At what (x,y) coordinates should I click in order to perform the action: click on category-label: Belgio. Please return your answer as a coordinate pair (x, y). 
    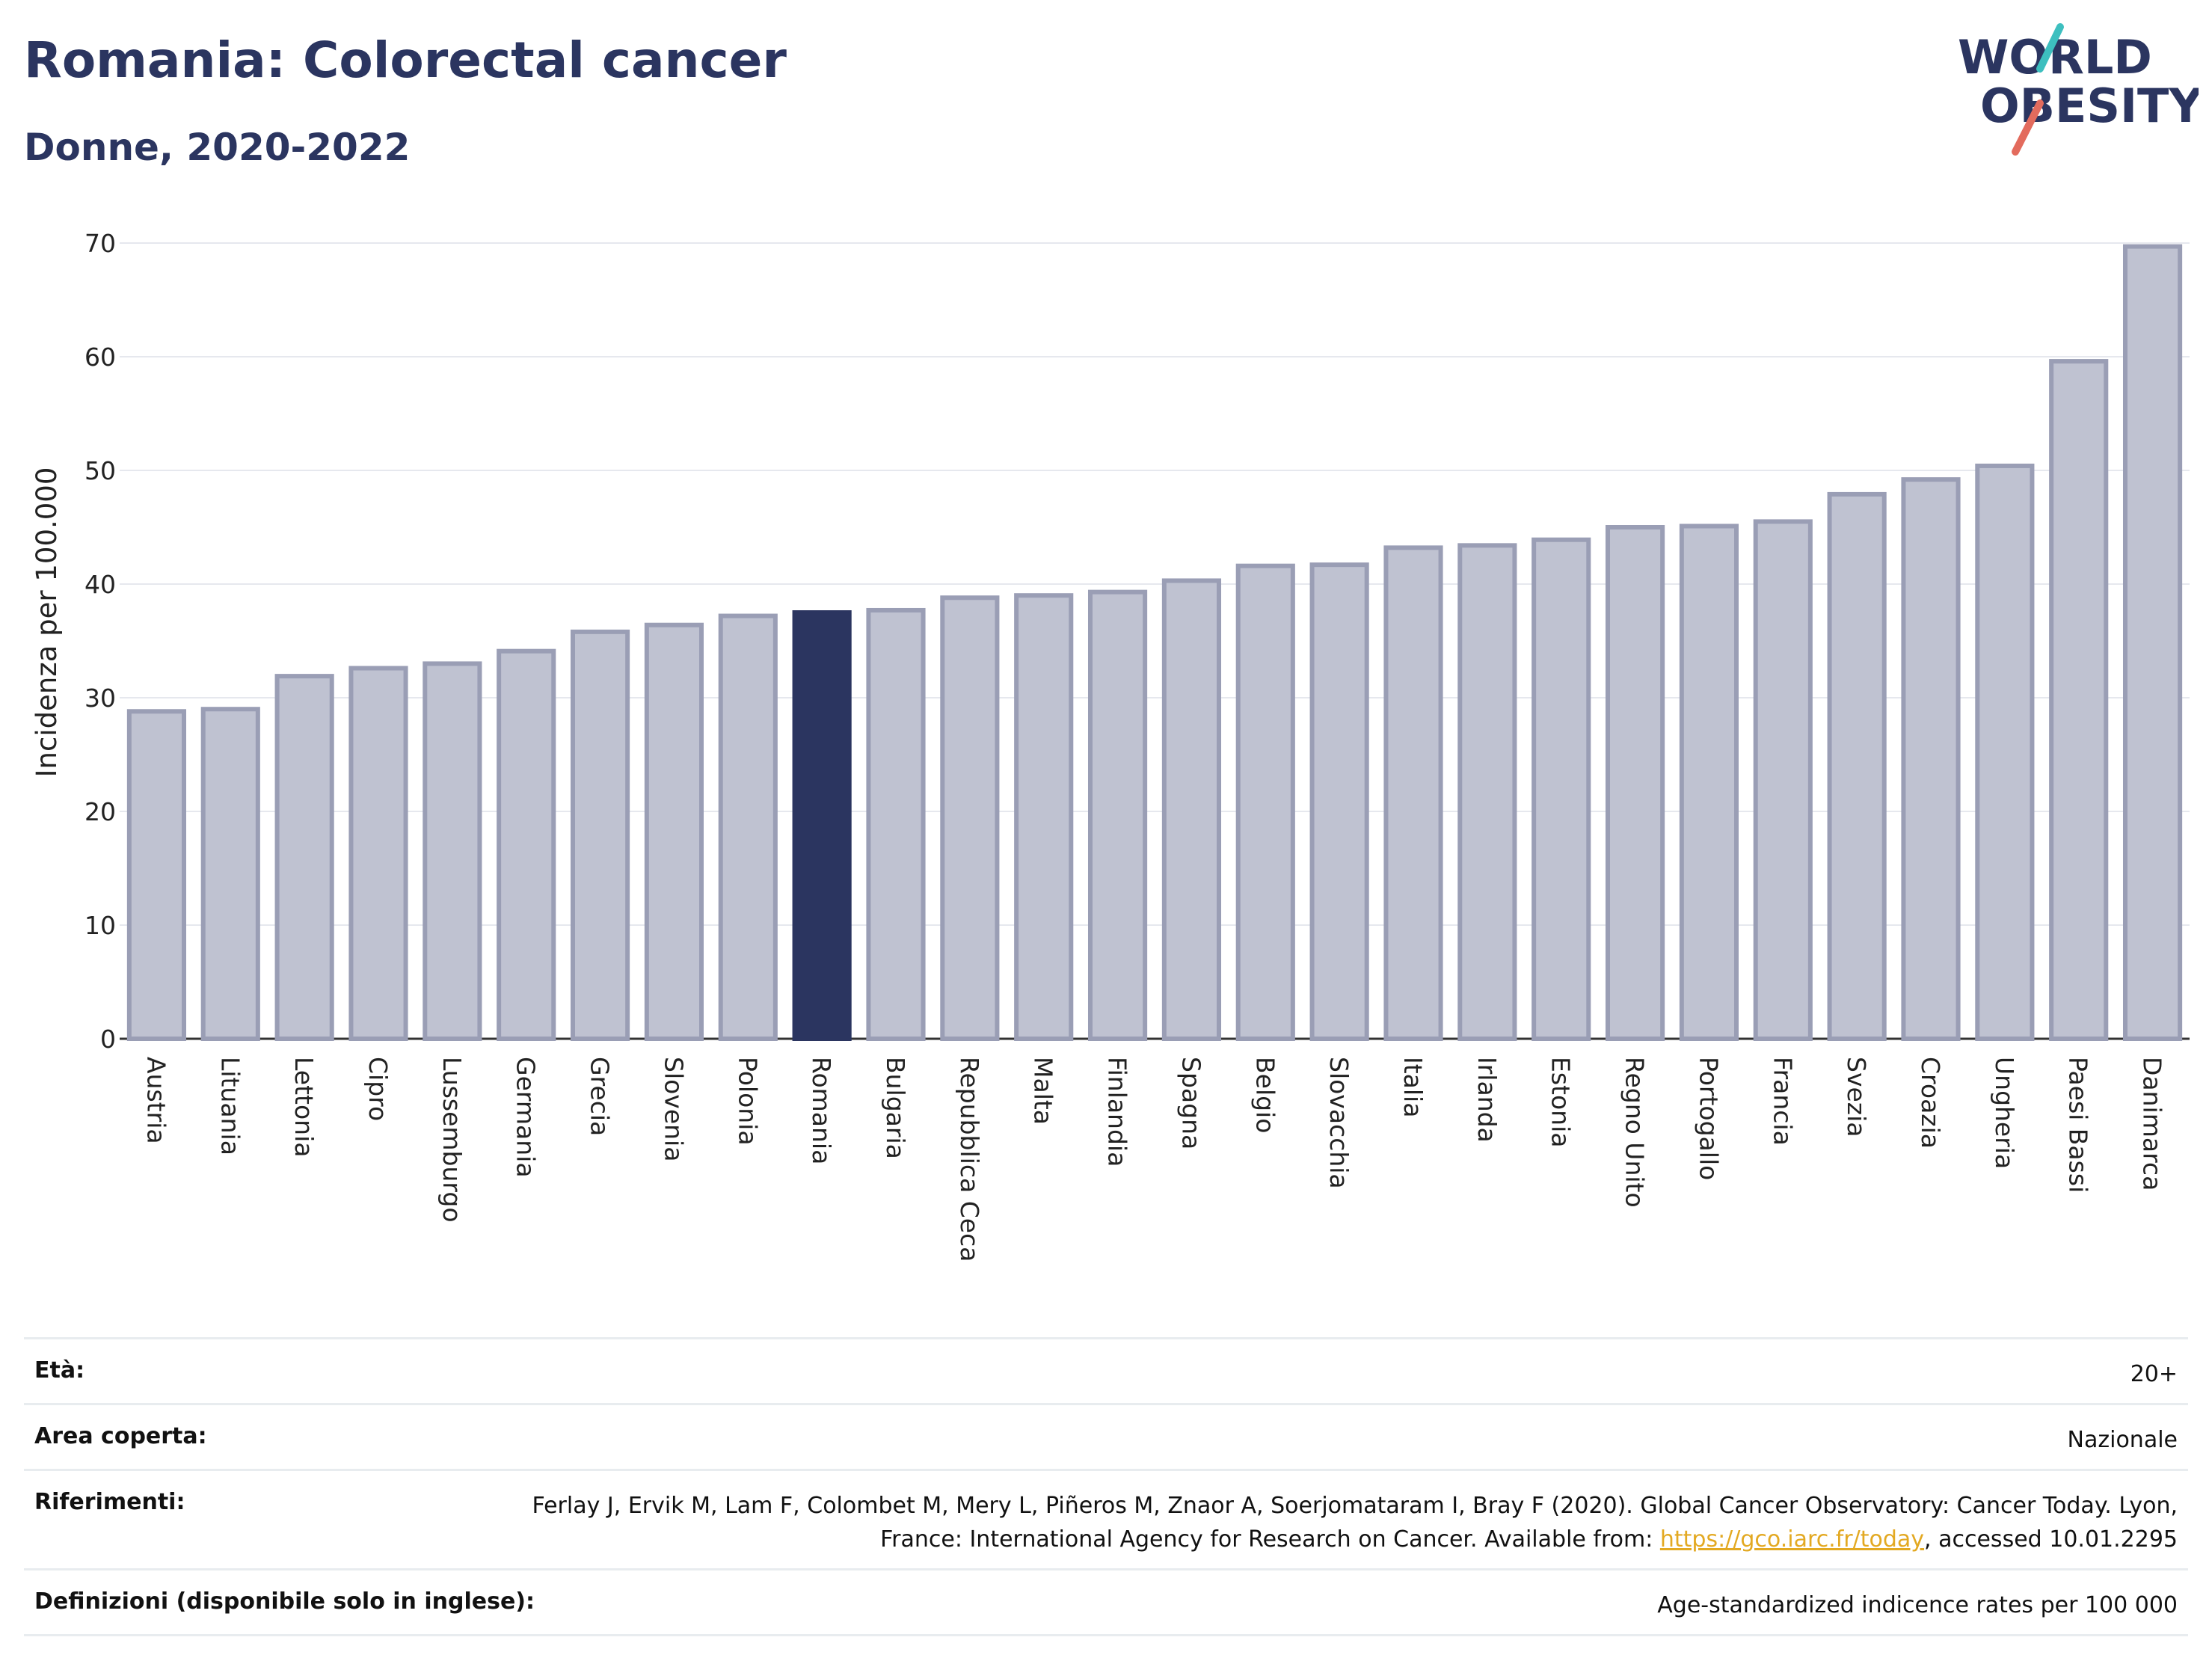
    Looking at the image, I should click on (1264, 1095).